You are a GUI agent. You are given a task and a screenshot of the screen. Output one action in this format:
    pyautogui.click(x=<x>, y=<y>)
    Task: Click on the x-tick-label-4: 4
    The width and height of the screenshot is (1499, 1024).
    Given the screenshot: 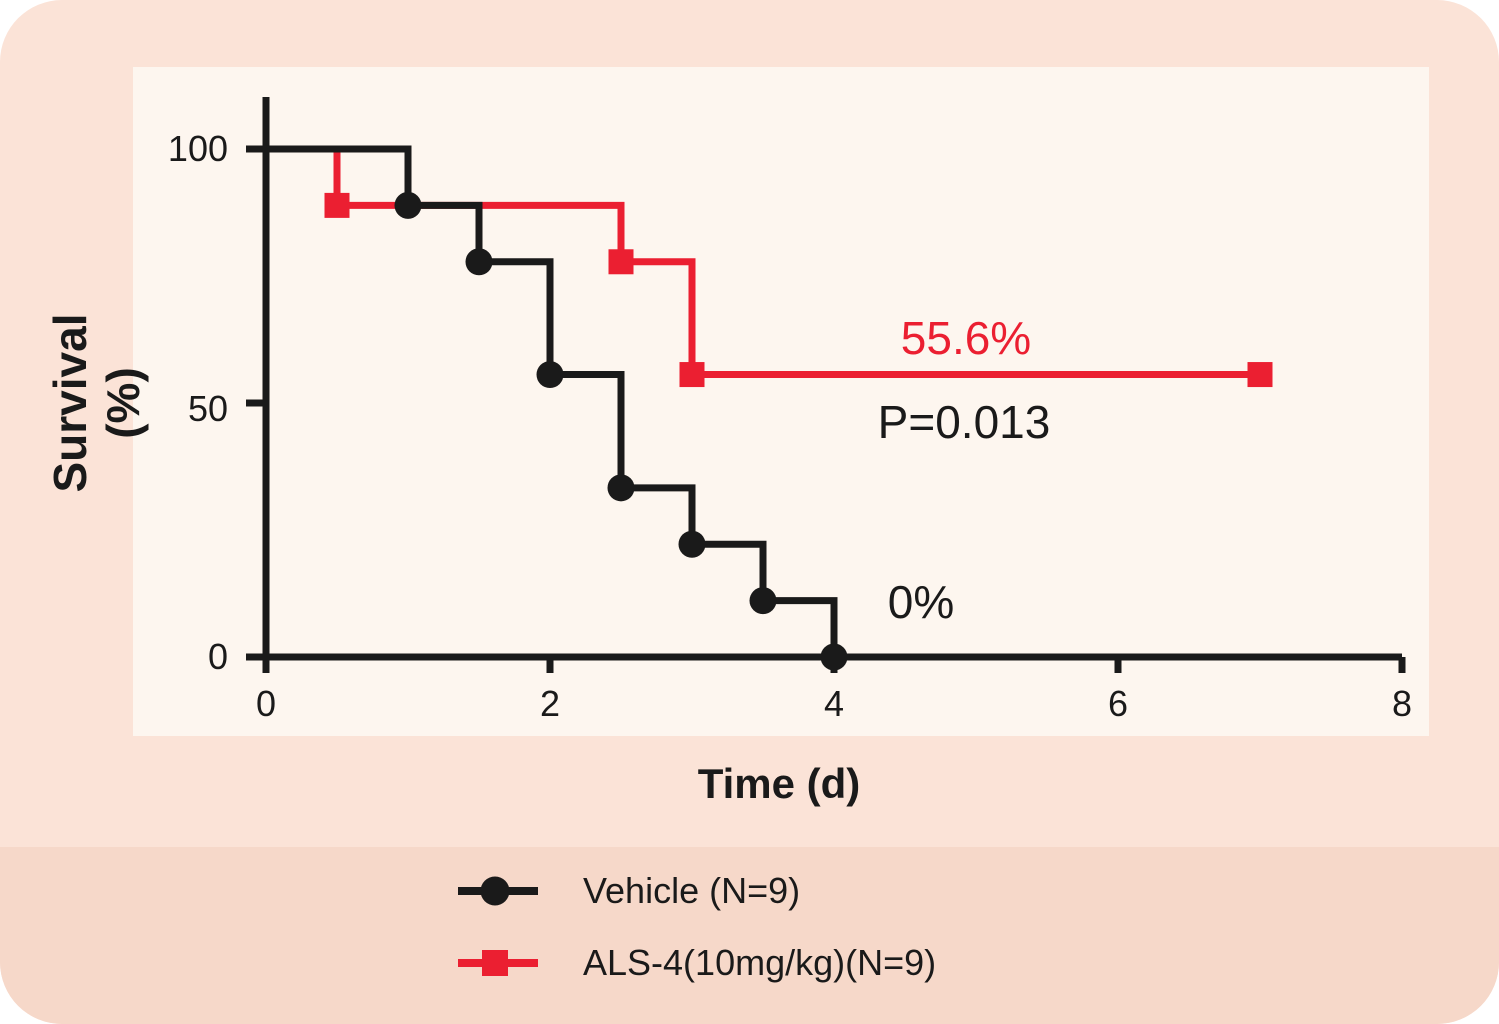 What is the action you would take?
    pyautogui.click(x=834, y=703)
    